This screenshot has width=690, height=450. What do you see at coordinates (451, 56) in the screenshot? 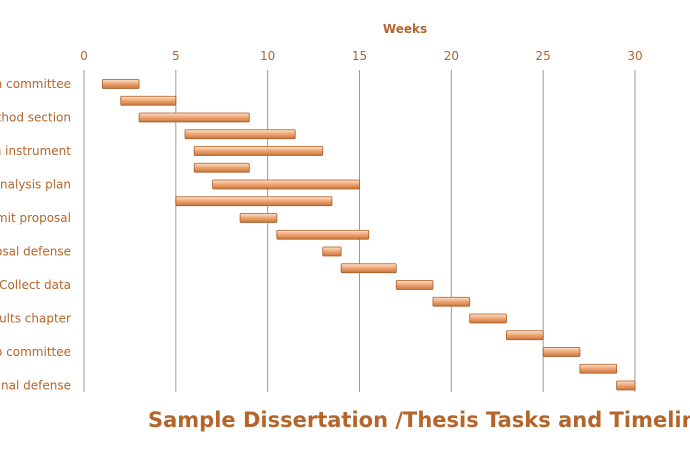
I see `x-tick-label: 20` at bounding box center [451, 56].